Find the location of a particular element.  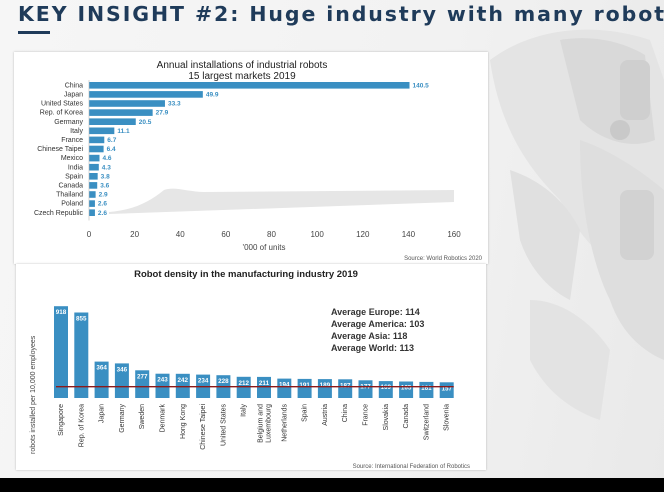

chart1-value-label: 3.8 is located at coordinates (105, 176).